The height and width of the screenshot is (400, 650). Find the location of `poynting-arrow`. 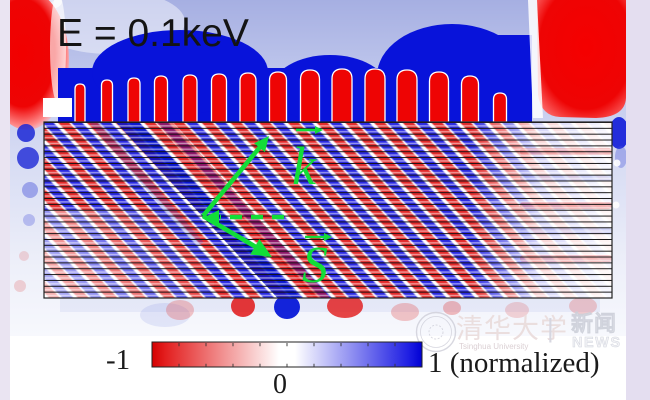

poynting-arrow is located at coordinates (229, 231).